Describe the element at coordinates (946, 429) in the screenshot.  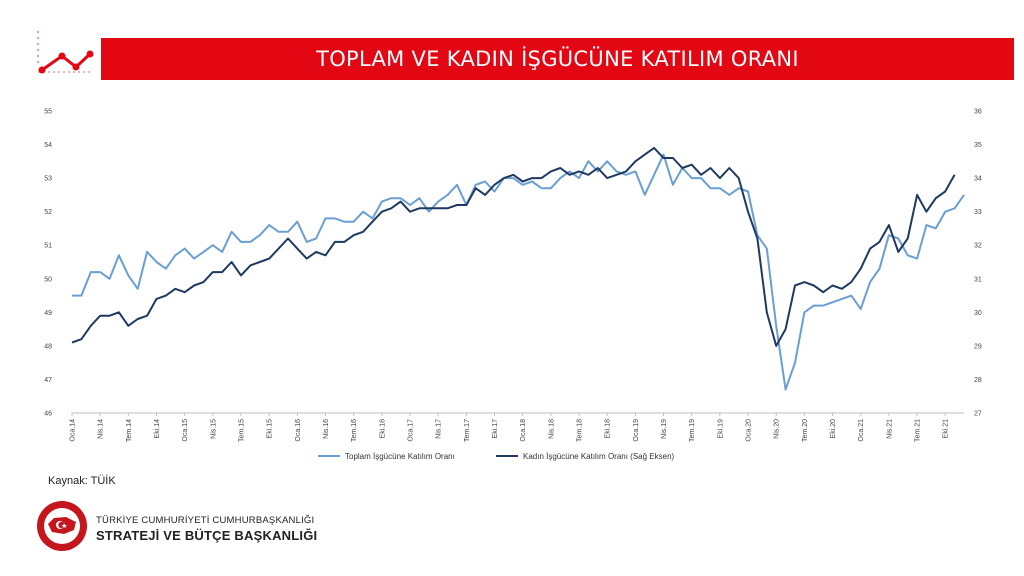
I see `x-tick-label: Eki.21` at that location.